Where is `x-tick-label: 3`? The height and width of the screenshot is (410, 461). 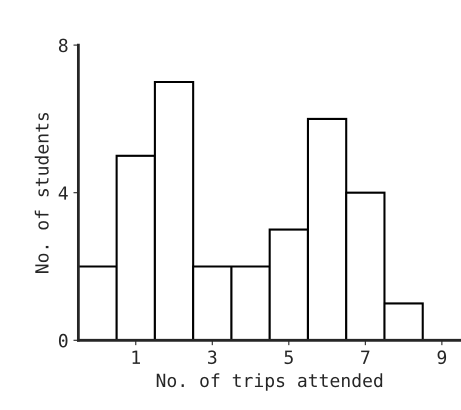
x-tick-label: 3 is located at coordinates (212, 357).